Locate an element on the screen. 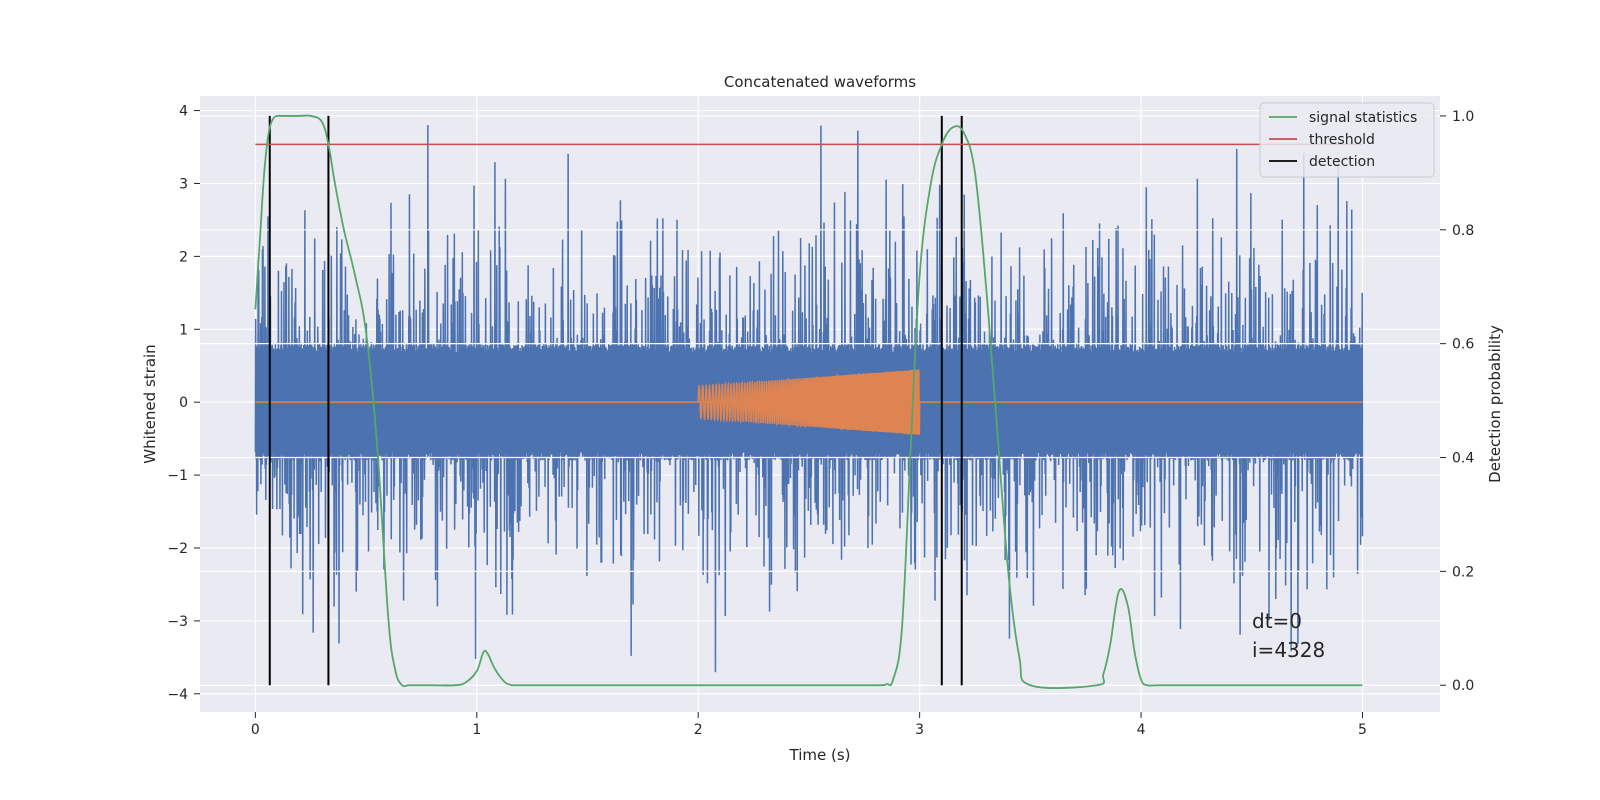  y-tick-label-right: 0.2 is located at coordinates (1463, 572).